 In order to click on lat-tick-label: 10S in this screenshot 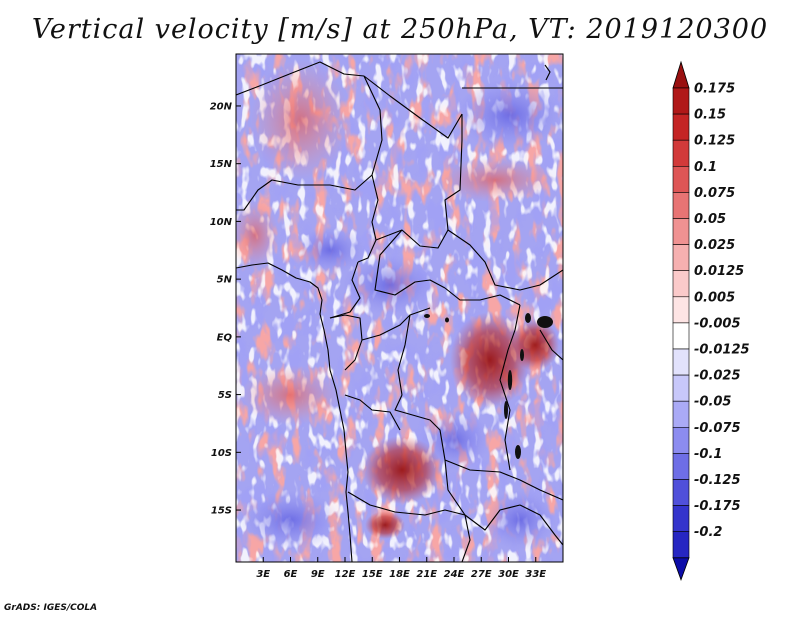, I will do `click(221, 453)`.